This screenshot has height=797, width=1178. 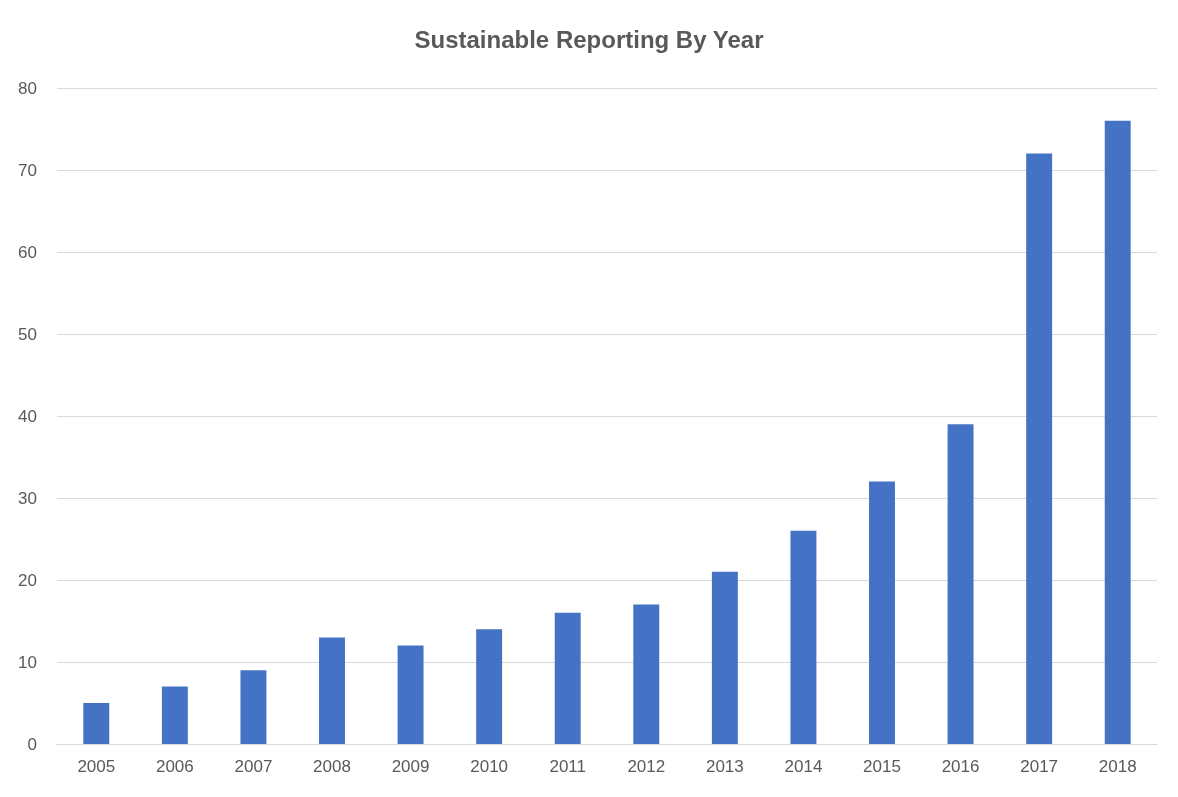 I want to click on x-tick-label: 2016, so click(x=960, y=766).